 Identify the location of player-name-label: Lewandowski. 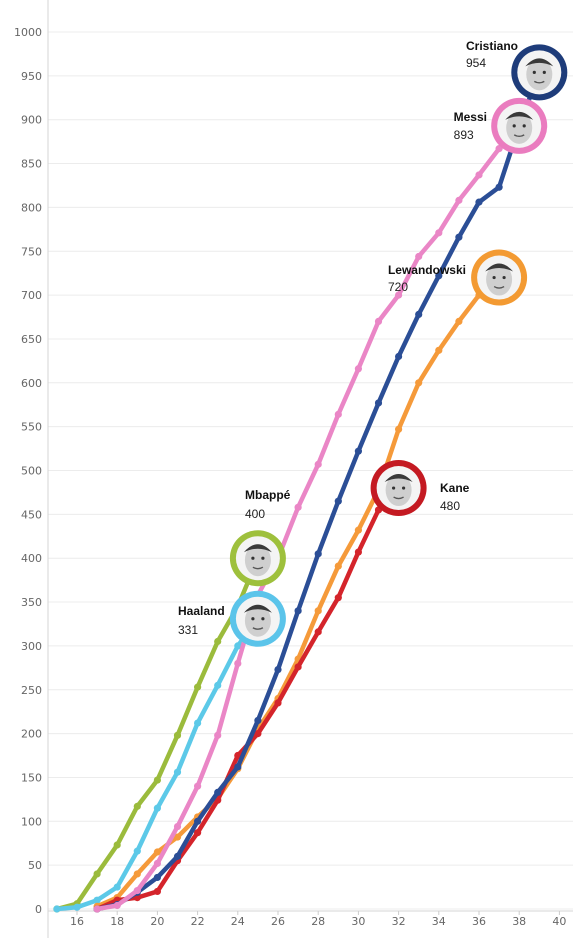
(427, 270).